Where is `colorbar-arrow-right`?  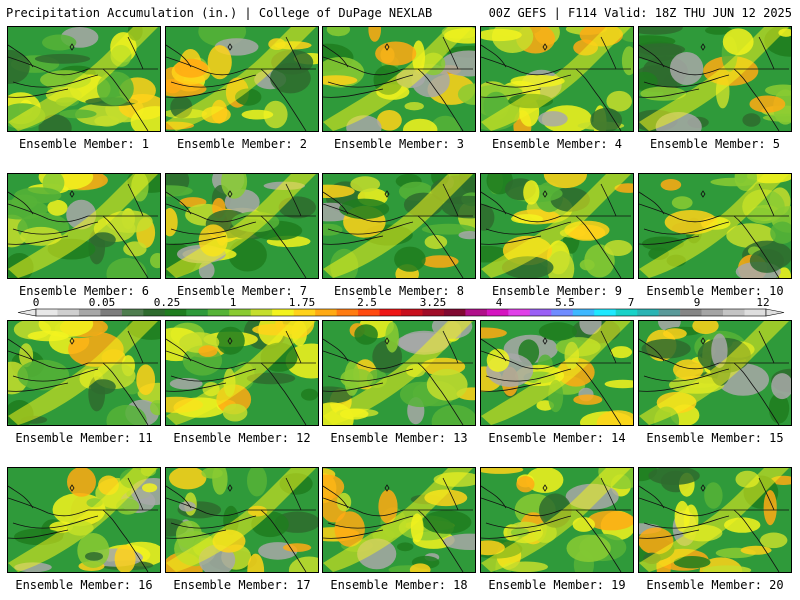 colorbar-arrow-right is located at coordinates (775, 312).